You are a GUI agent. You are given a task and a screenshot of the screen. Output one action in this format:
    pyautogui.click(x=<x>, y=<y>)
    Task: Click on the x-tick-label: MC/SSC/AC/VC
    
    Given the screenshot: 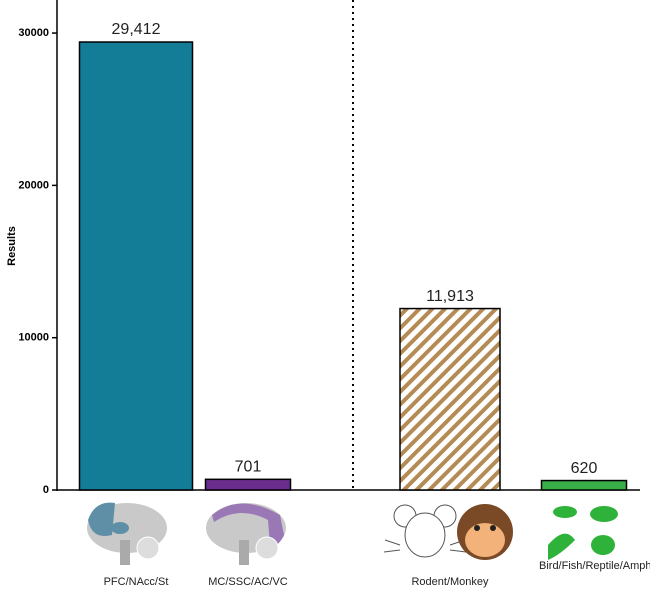 What is the action you would take?
    pyautogui.click(x=248, y=582)
    